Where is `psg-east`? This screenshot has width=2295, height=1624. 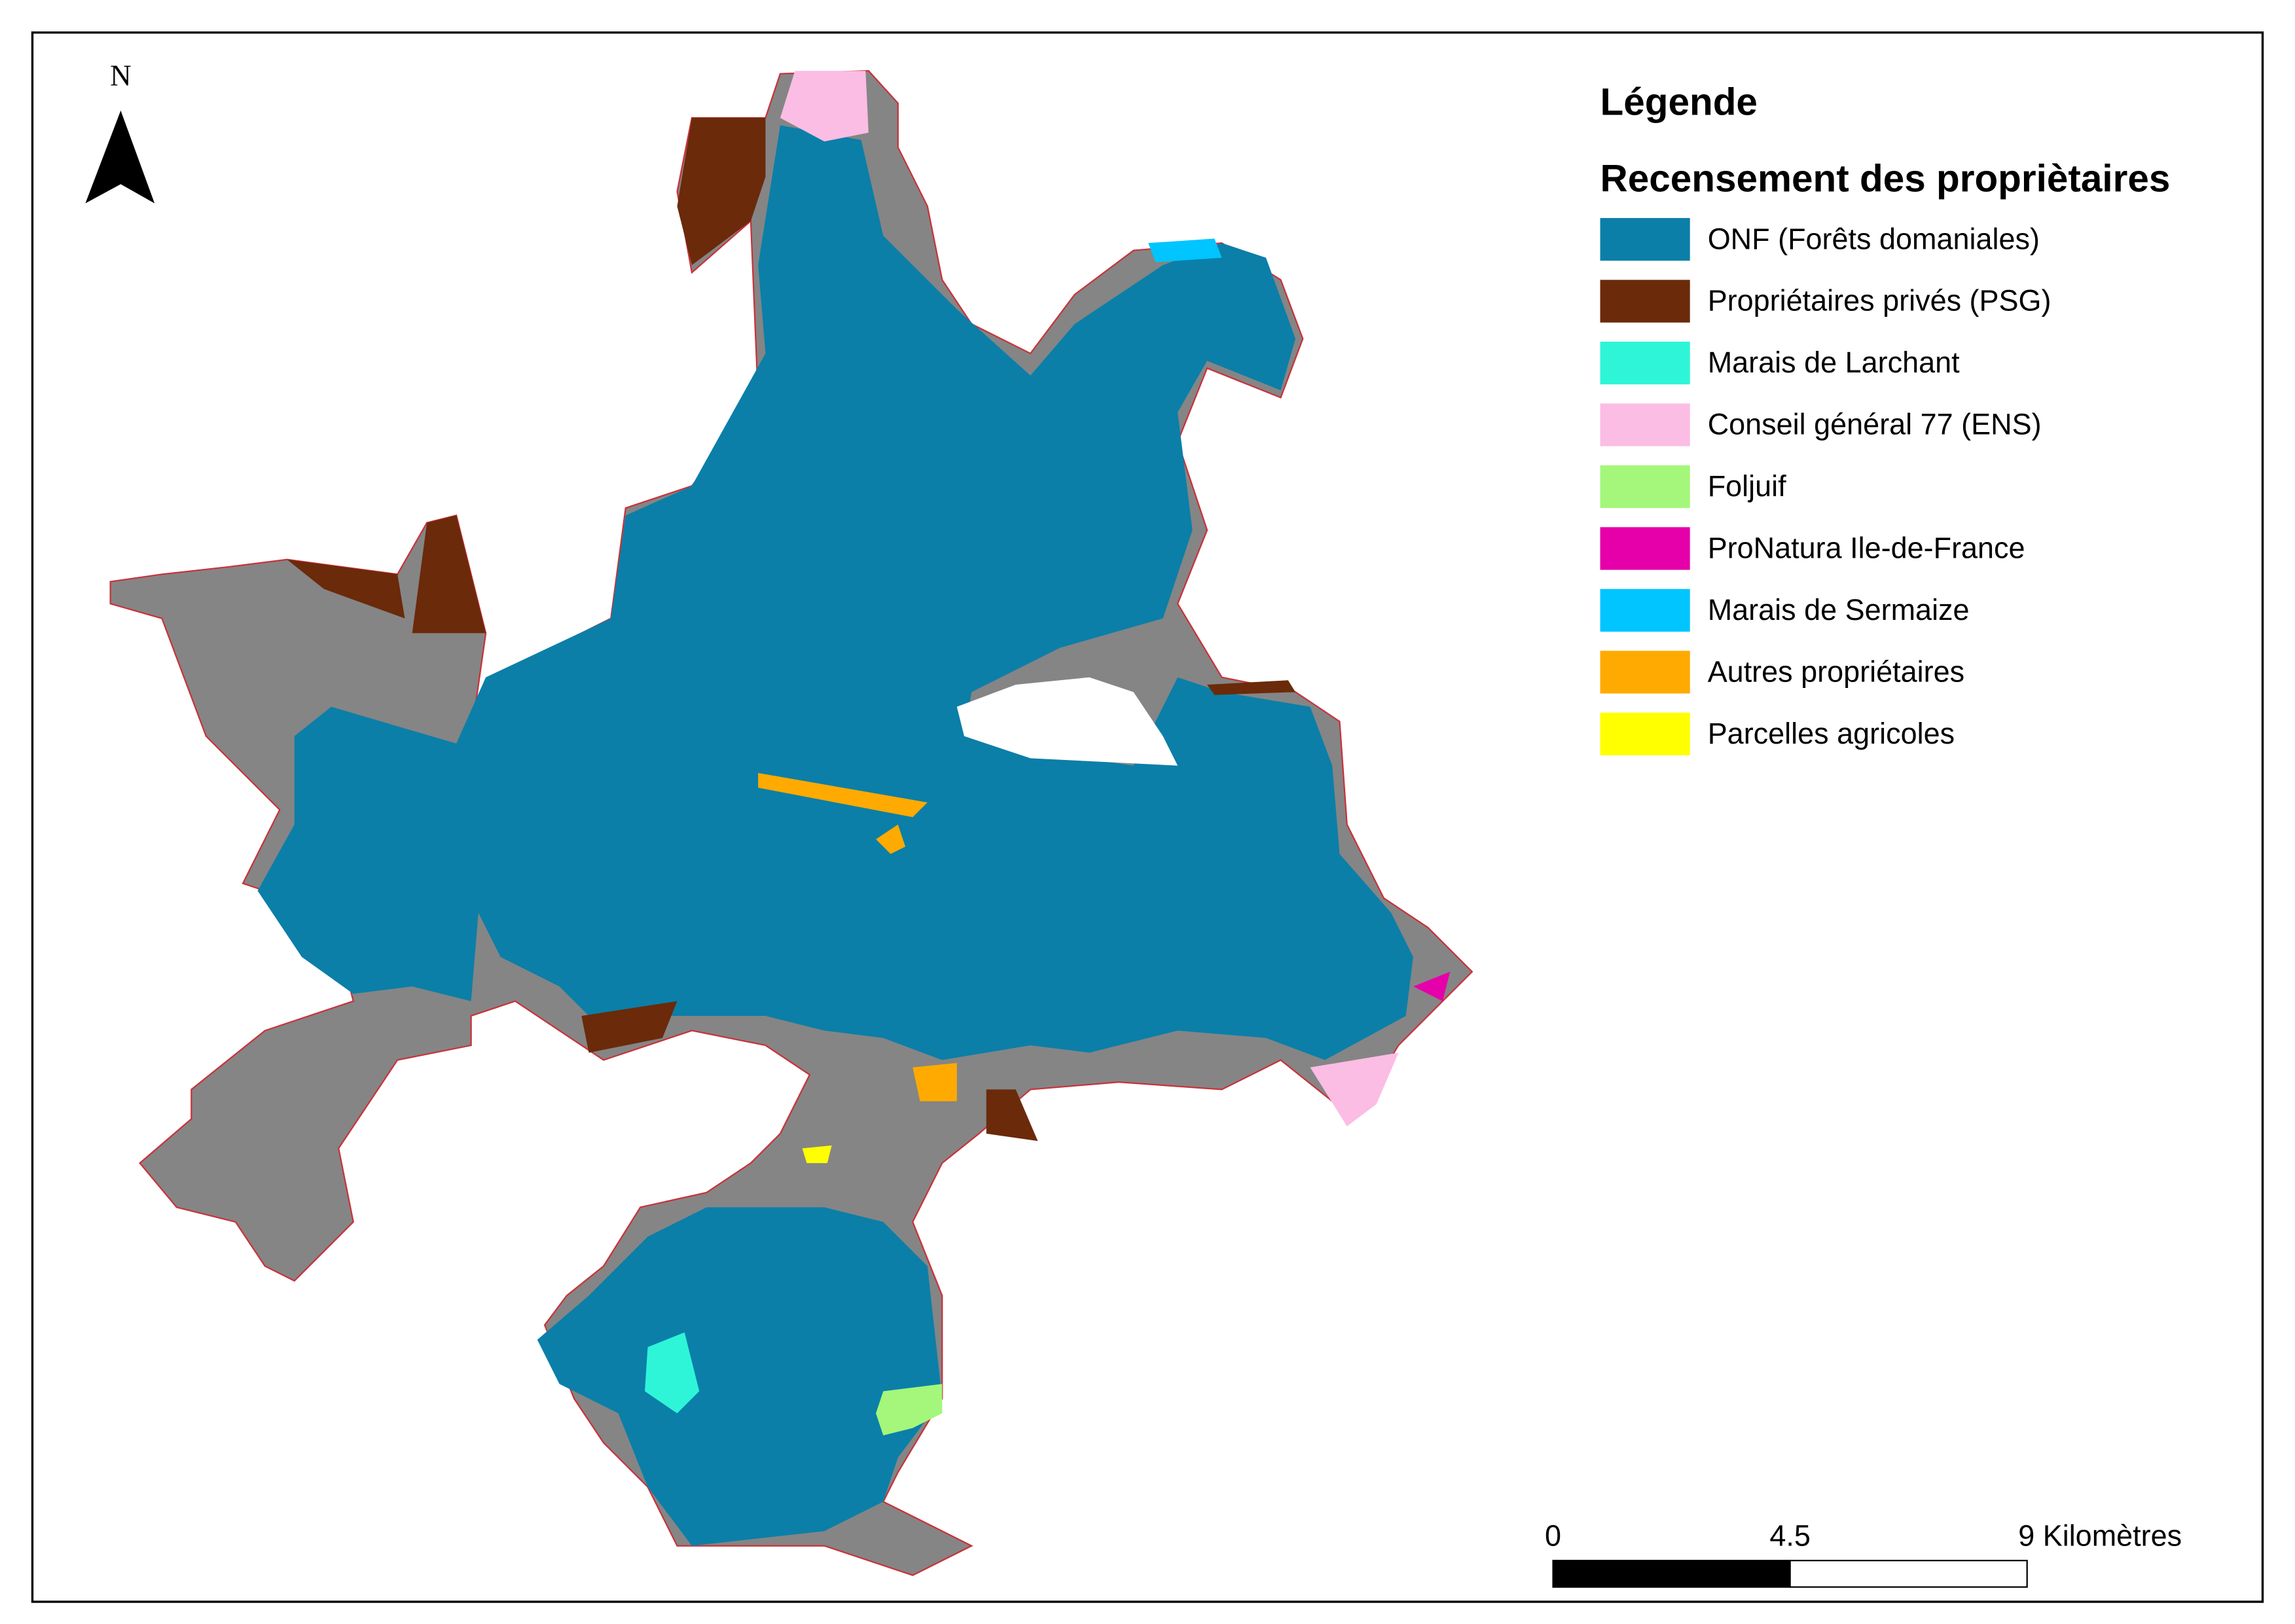 psg-east is located at coordinates (1252, 688).